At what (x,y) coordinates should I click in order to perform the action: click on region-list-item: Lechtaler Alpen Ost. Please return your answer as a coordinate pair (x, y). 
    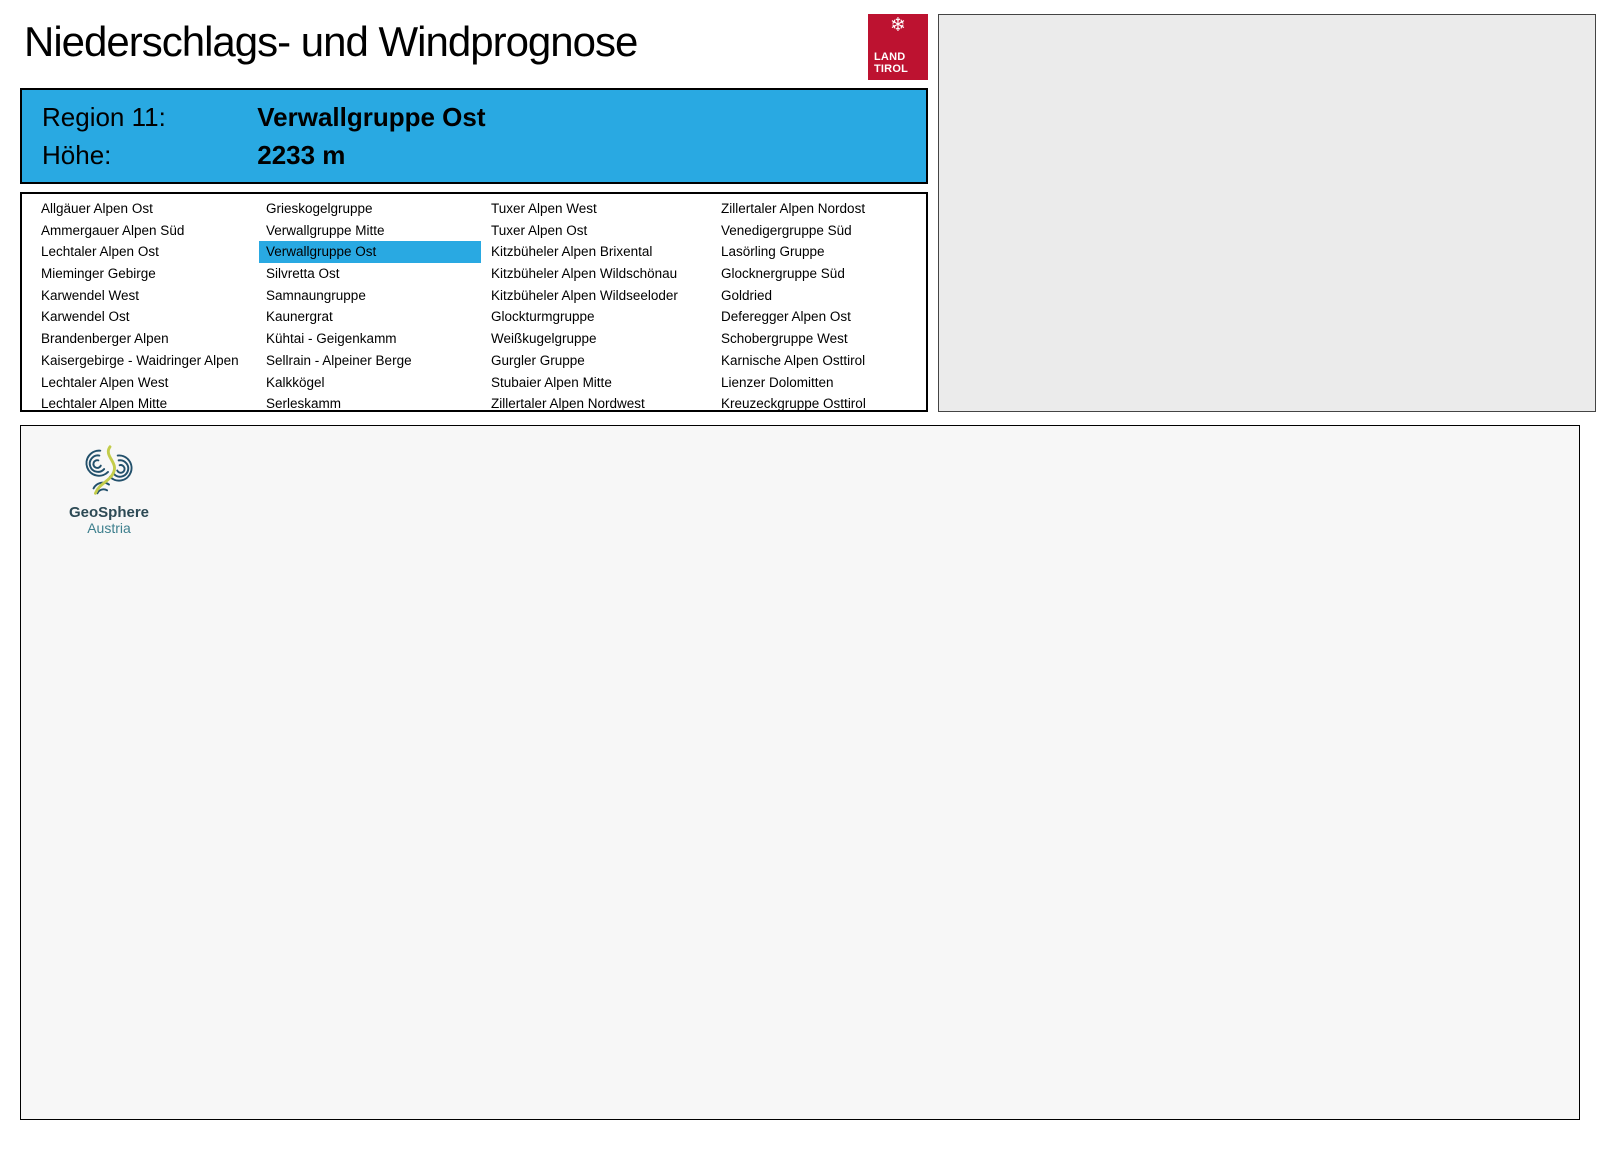
    Looking at the image, I should click on (100, 252).